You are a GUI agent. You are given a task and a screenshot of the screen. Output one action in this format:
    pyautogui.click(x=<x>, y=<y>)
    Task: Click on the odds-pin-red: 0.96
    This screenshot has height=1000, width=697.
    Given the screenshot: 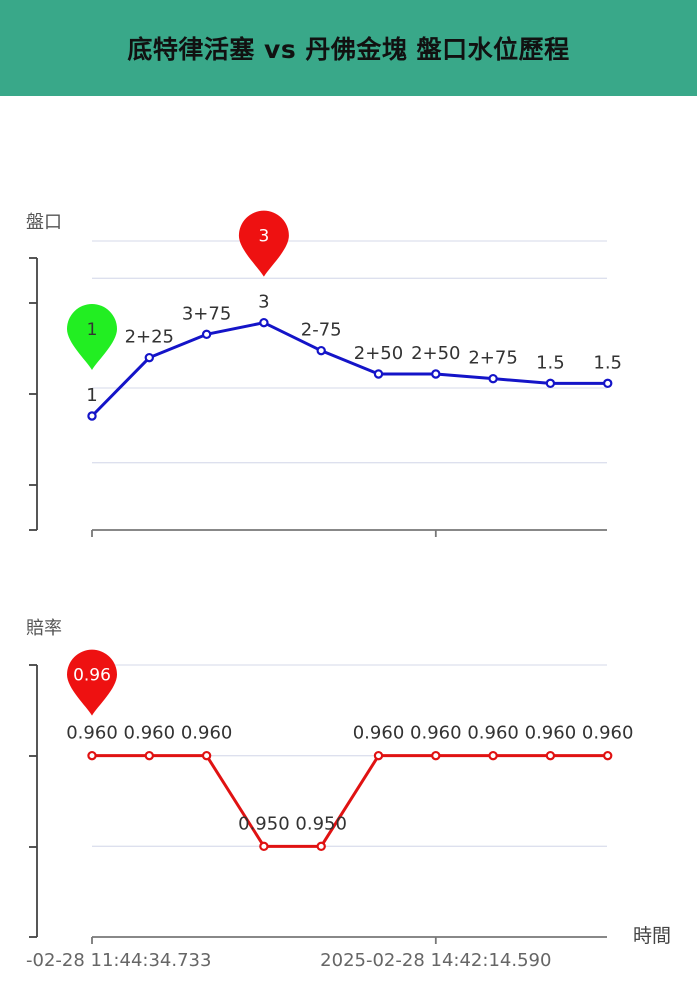 What is the action you would take?
    pyautogui.click(x=92, y=682)
    